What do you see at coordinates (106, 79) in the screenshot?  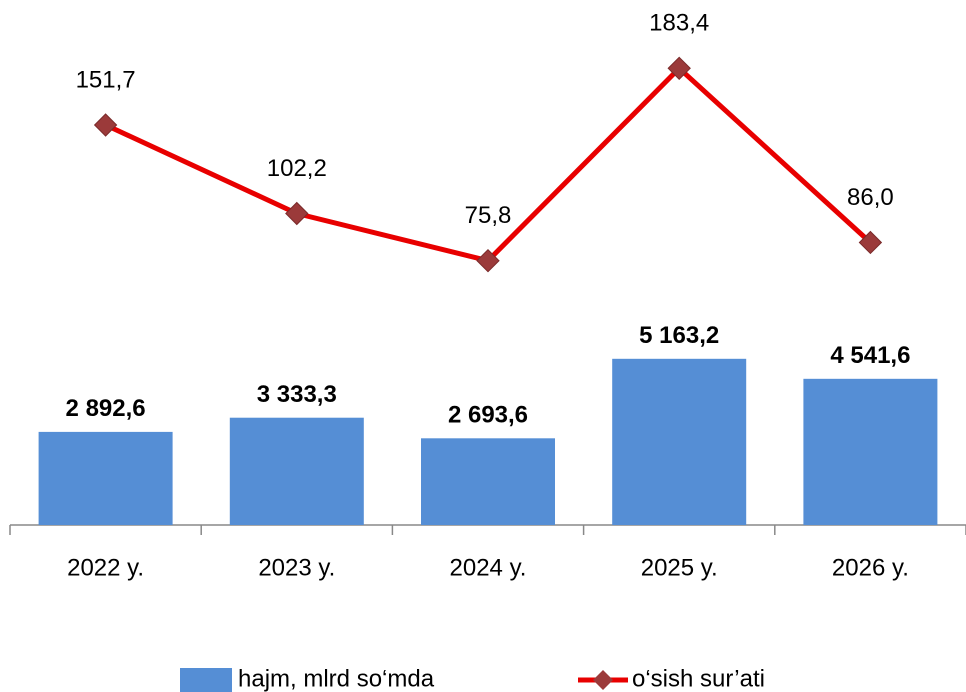 I see `line-value-label: 151,7` at bounding box center [106, 79].